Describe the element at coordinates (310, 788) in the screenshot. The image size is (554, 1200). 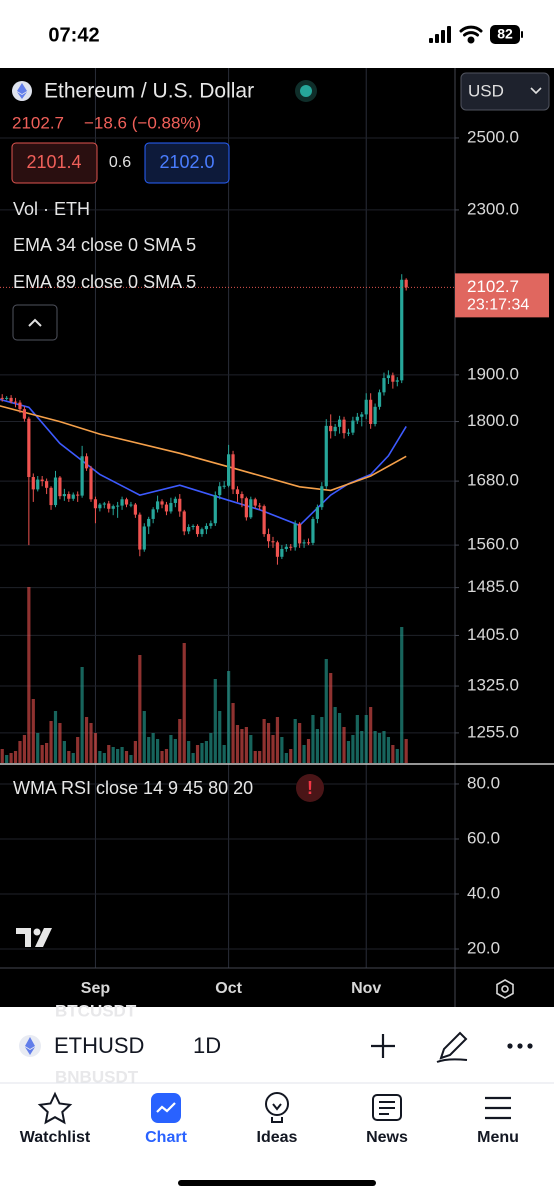
I see `error-icon` at that location.